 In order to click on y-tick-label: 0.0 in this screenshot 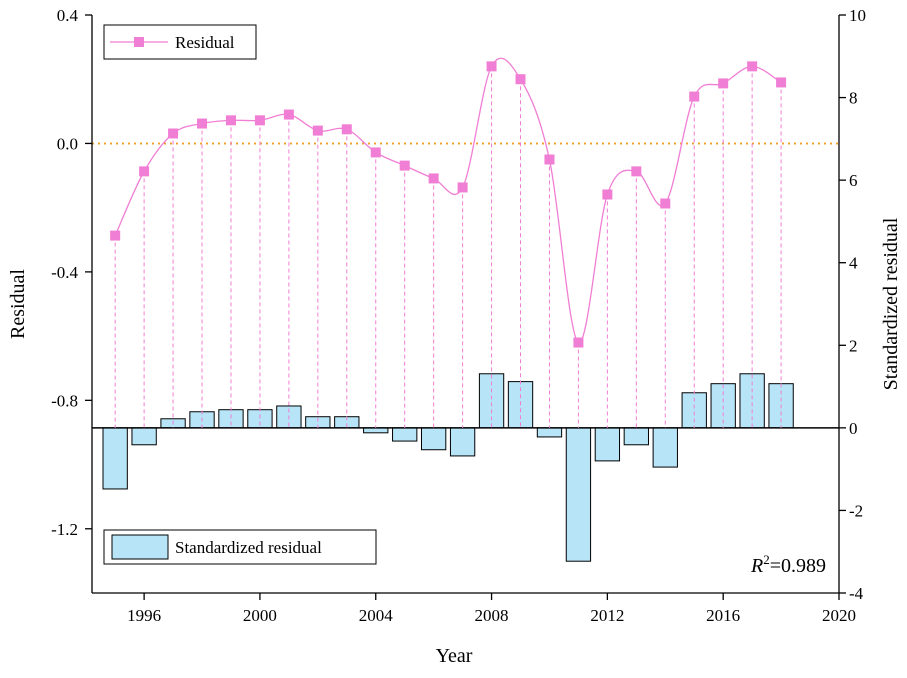, I will do `click(67, 143)`.